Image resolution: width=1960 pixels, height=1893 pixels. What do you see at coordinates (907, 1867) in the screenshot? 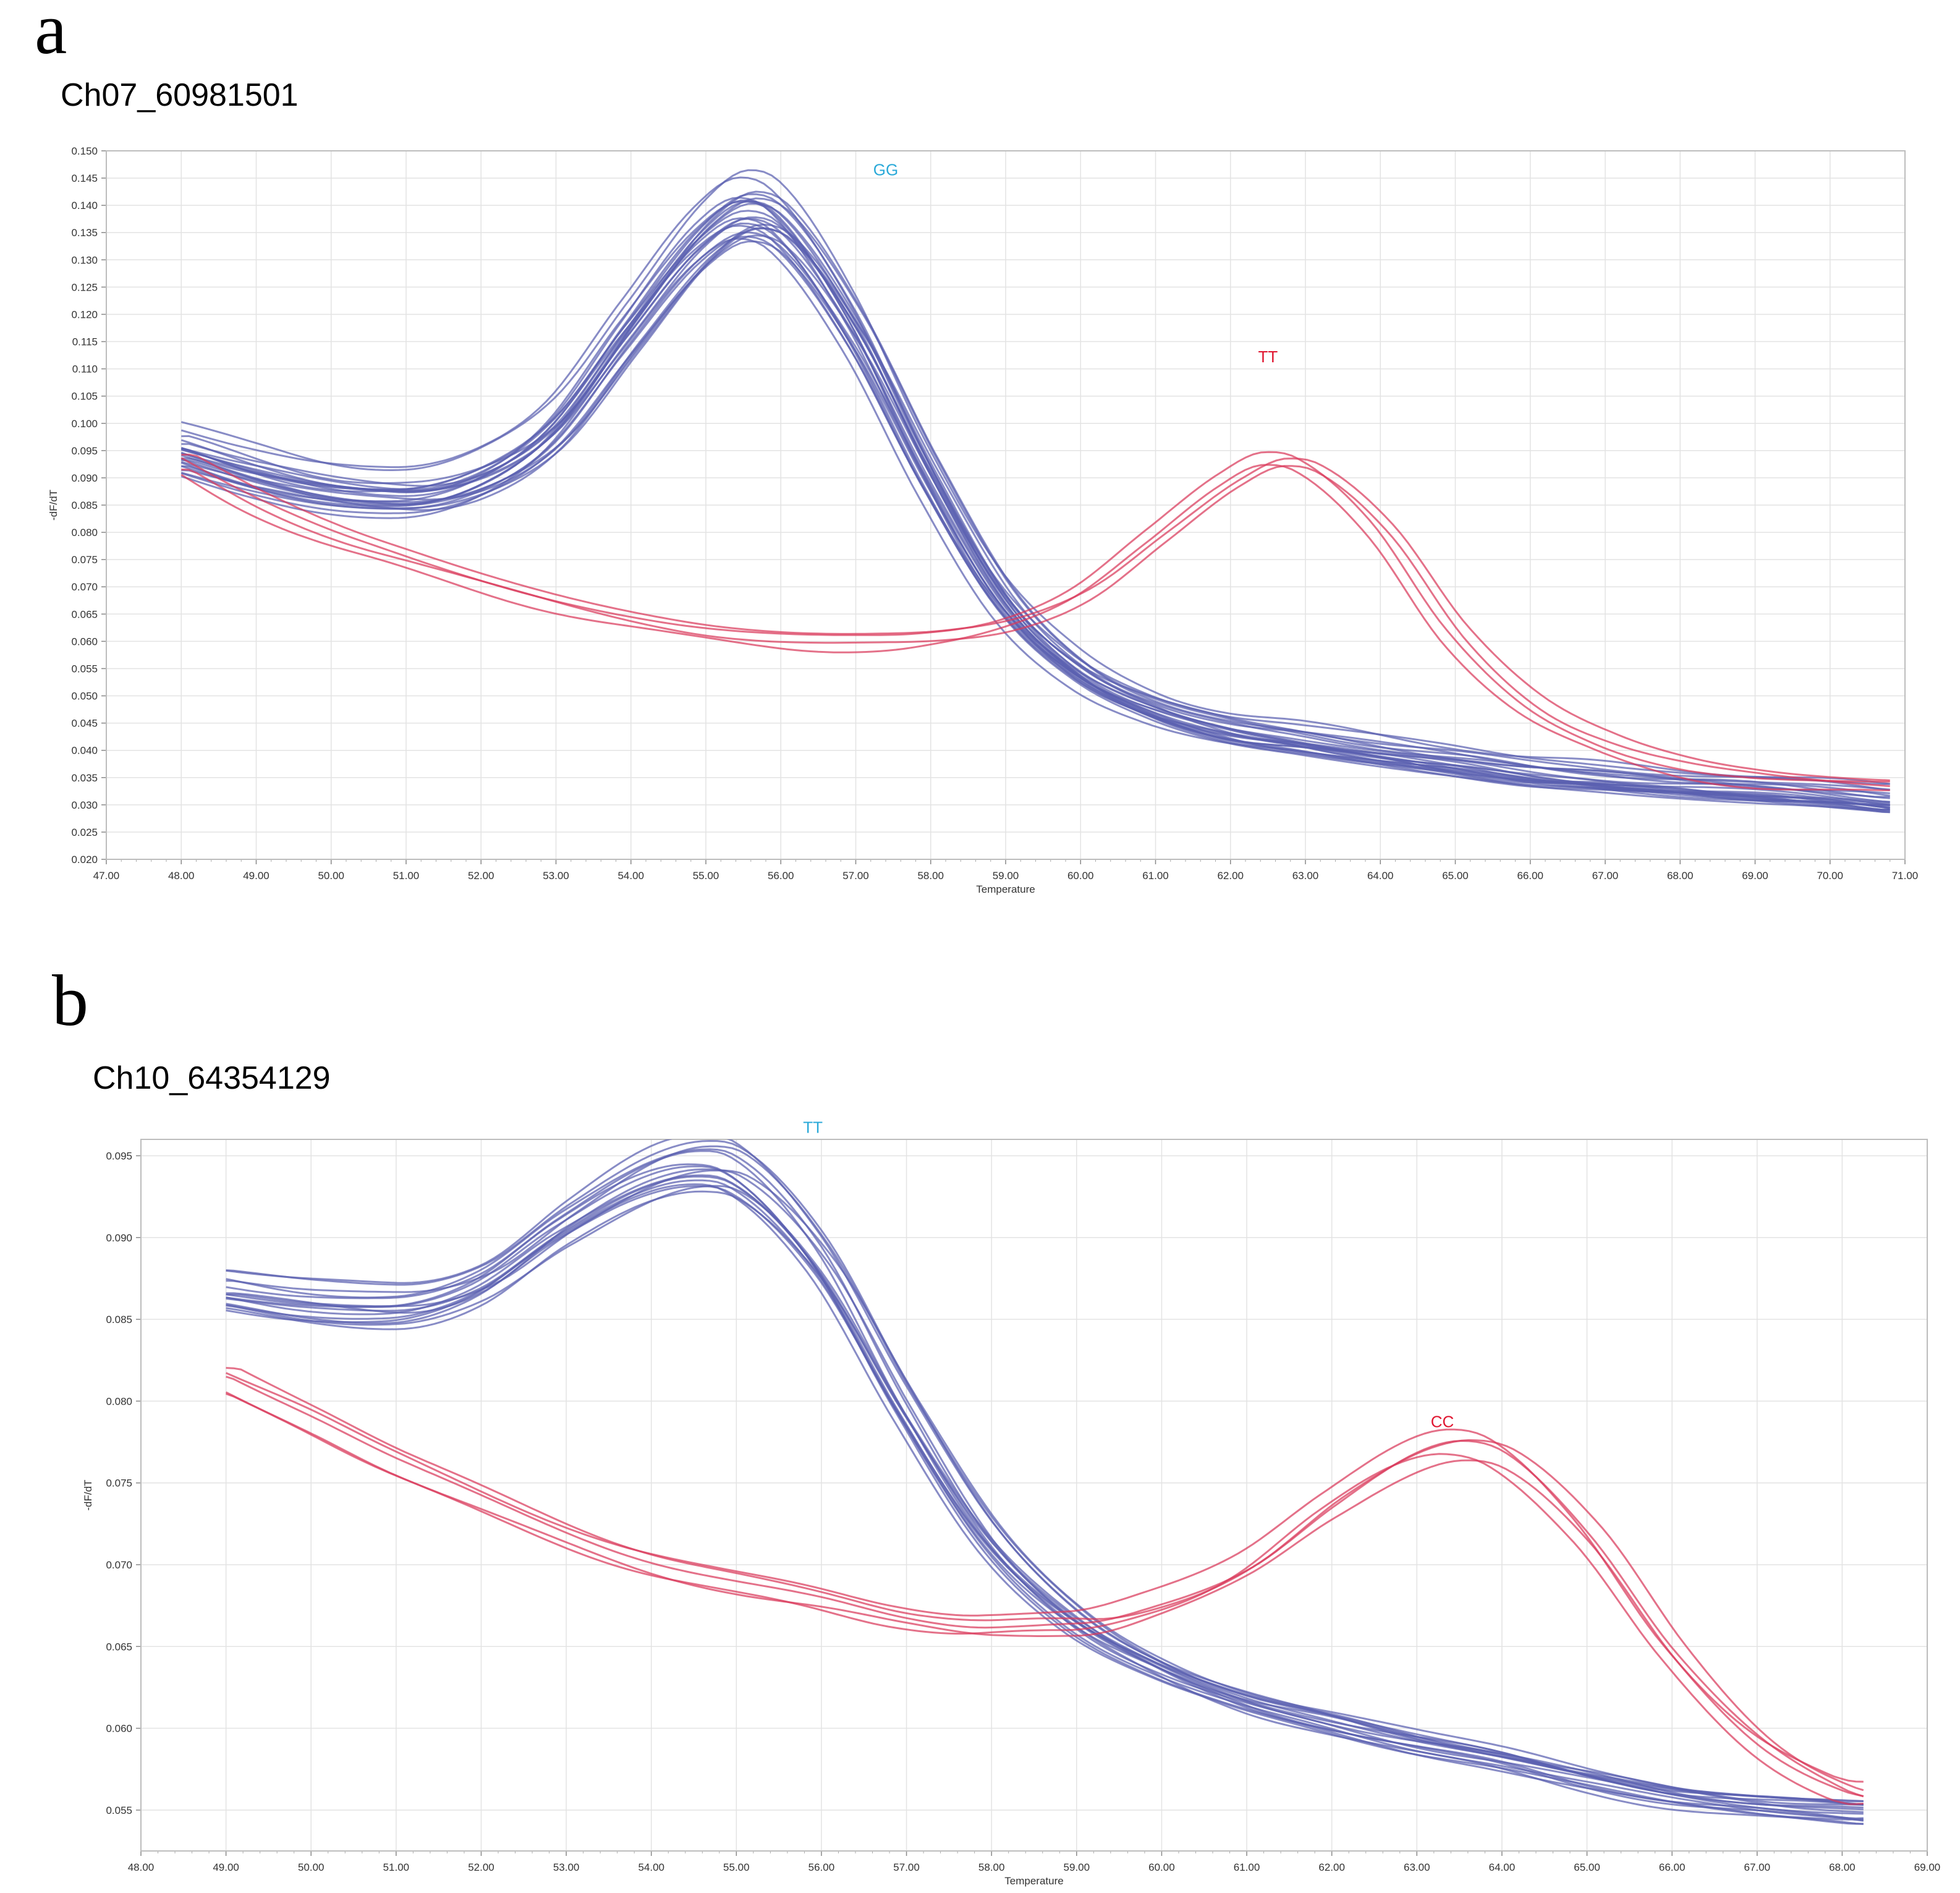
I see `x-tick-label: 57.00` at bounding box center [907, 1867].